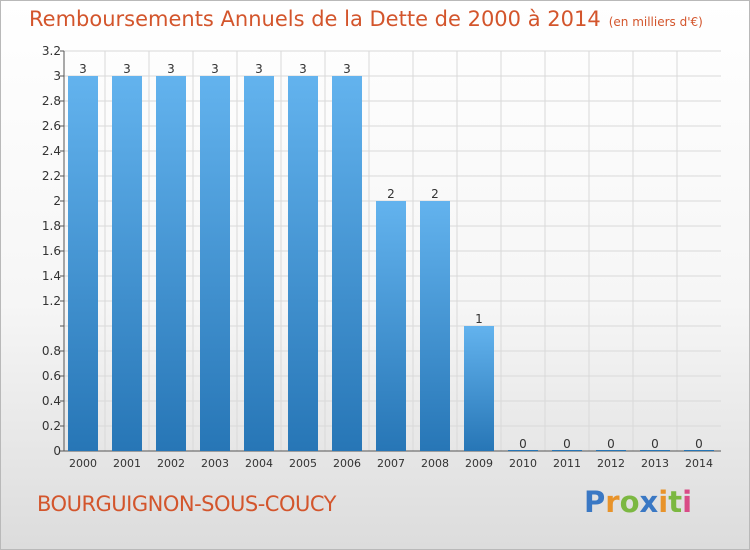  What do you see at coordinates (215, 463) in the screenshot?
I see `x-tick-label-2003: 2003` at bounding box center [215, 463].